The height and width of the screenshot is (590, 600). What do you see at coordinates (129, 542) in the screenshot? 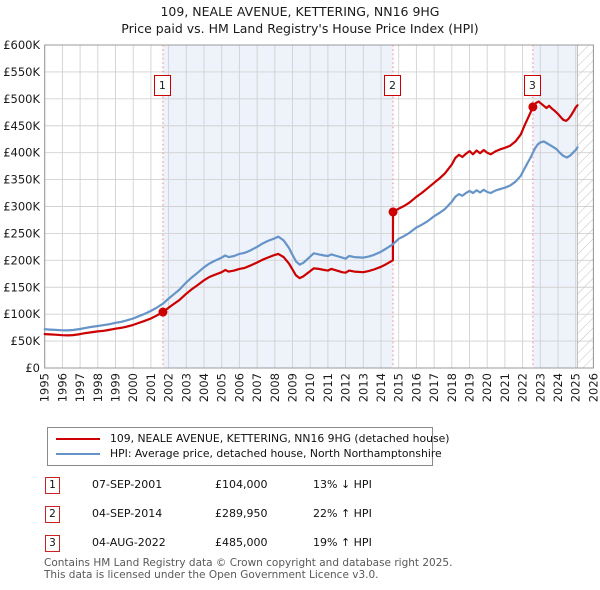
I see `transaction-date: 04-AUG-2022` at bounding box center [129, 542].